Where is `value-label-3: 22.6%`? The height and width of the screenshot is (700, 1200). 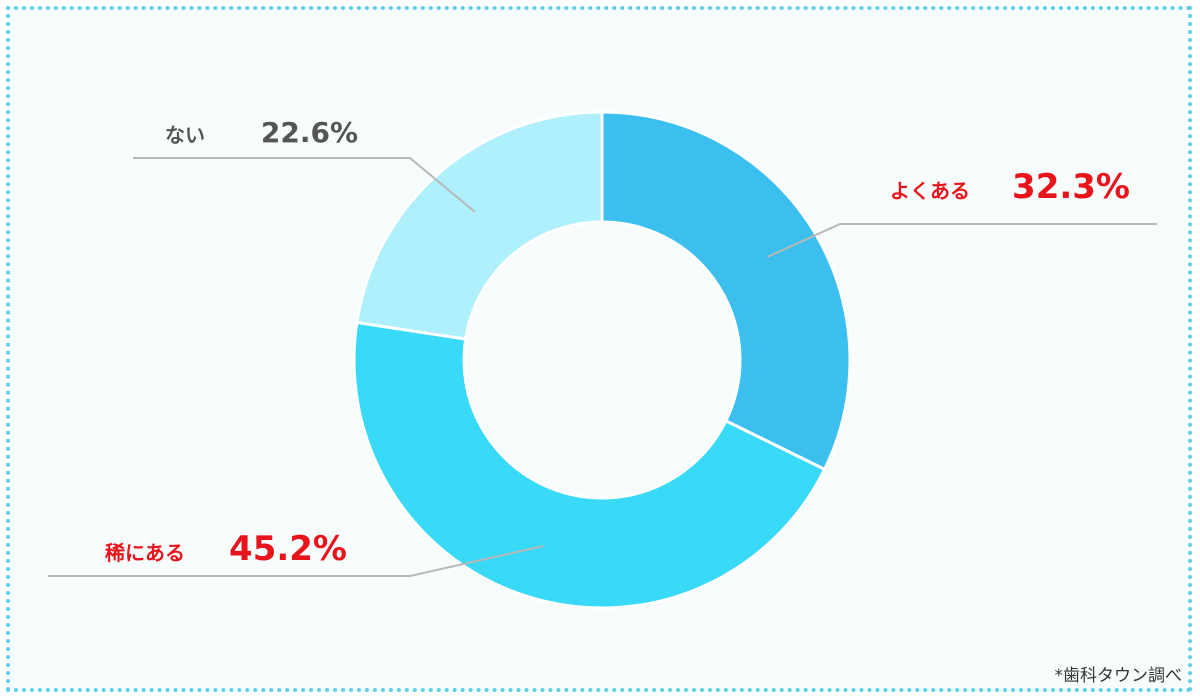 value-label-3: 22.6% is located at coordinates (309, 132).